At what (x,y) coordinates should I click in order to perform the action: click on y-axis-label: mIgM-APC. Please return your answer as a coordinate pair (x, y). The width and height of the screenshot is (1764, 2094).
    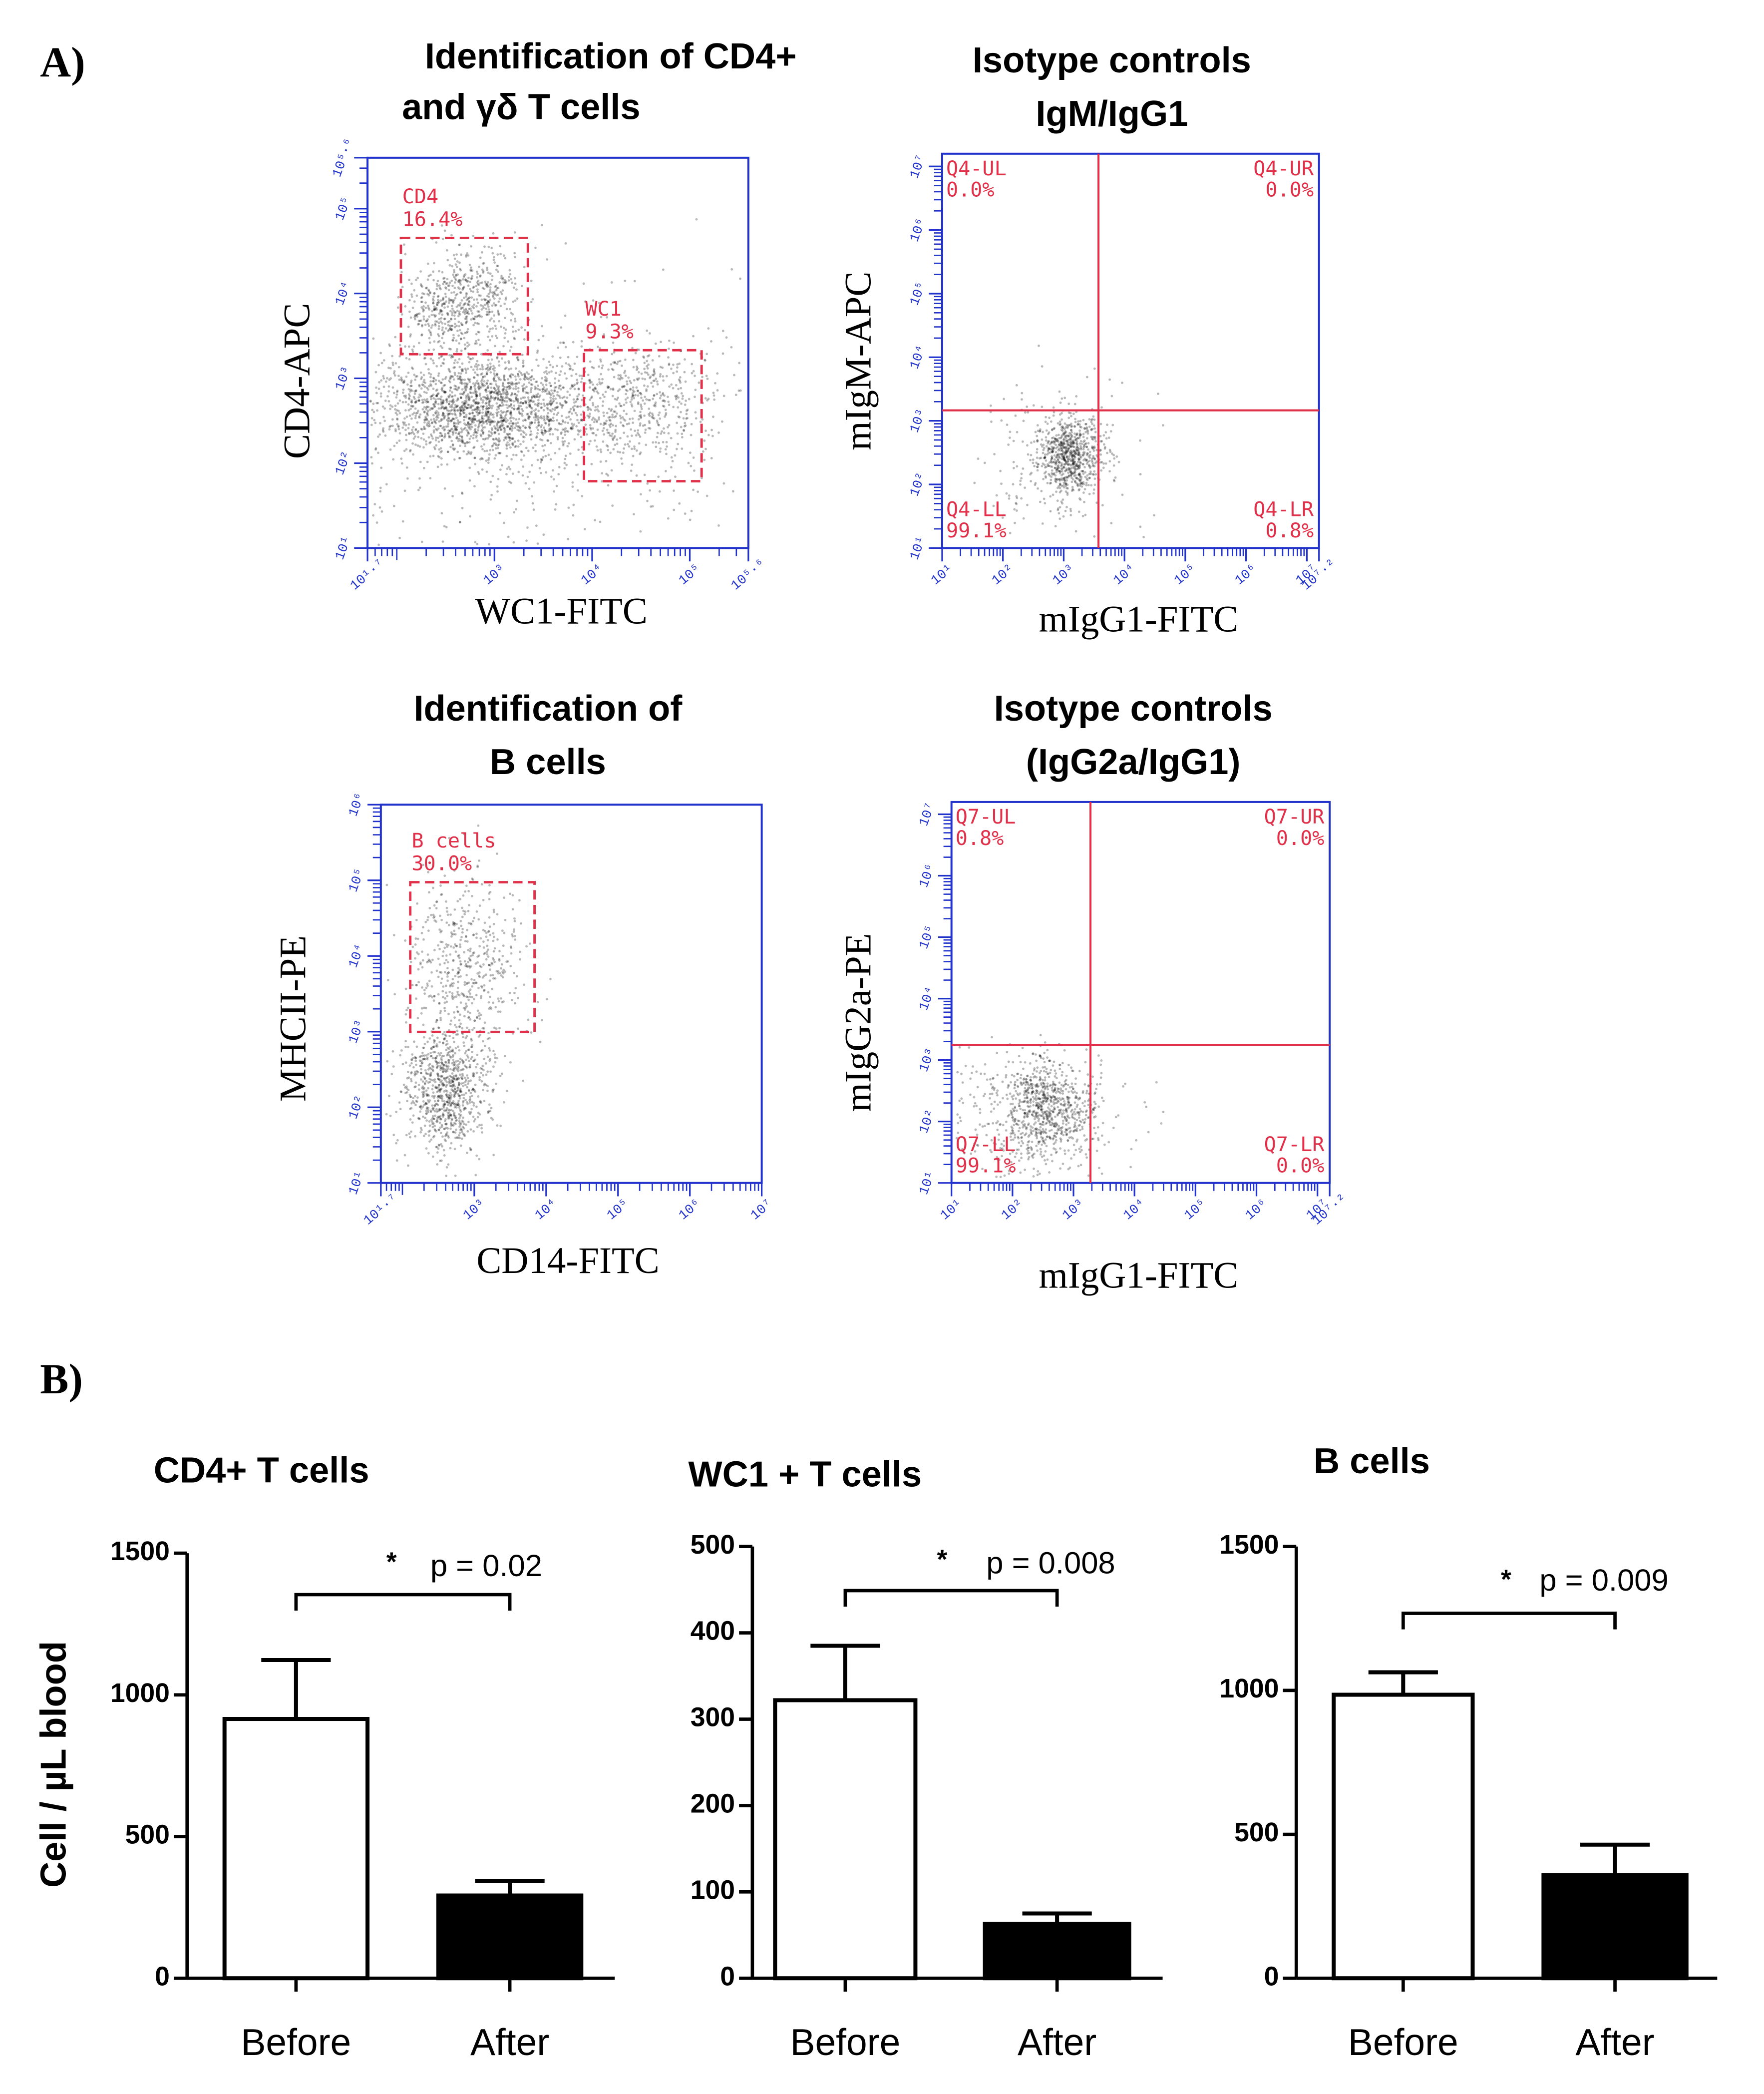
    Looking at the image, I should click on (858, 361).